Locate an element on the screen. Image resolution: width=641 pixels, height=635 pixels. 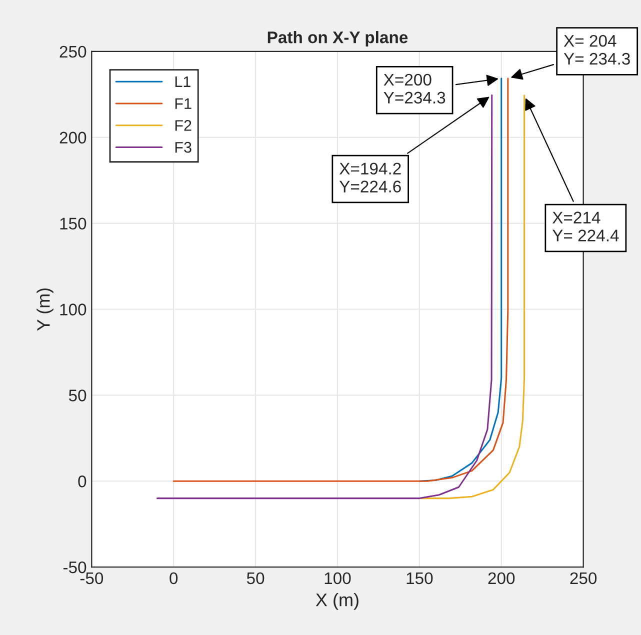
y-tick-label: 50 is located at coordinates (77, 396).